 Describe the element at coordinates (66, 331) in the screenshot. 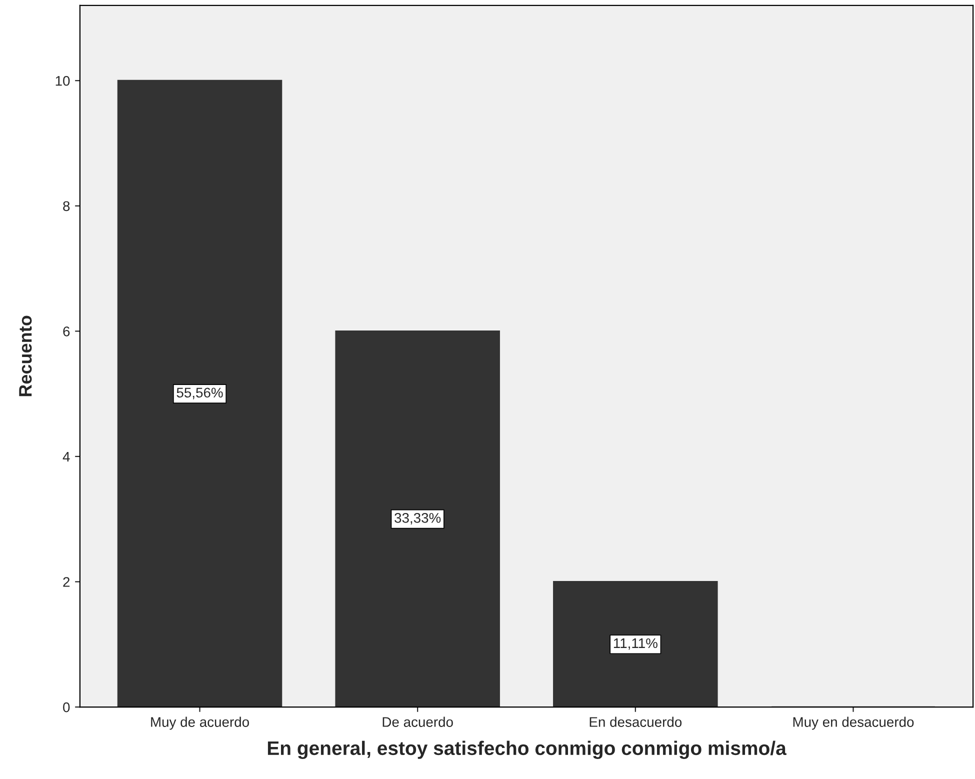

I see `y-tick-label: 6` at that location.